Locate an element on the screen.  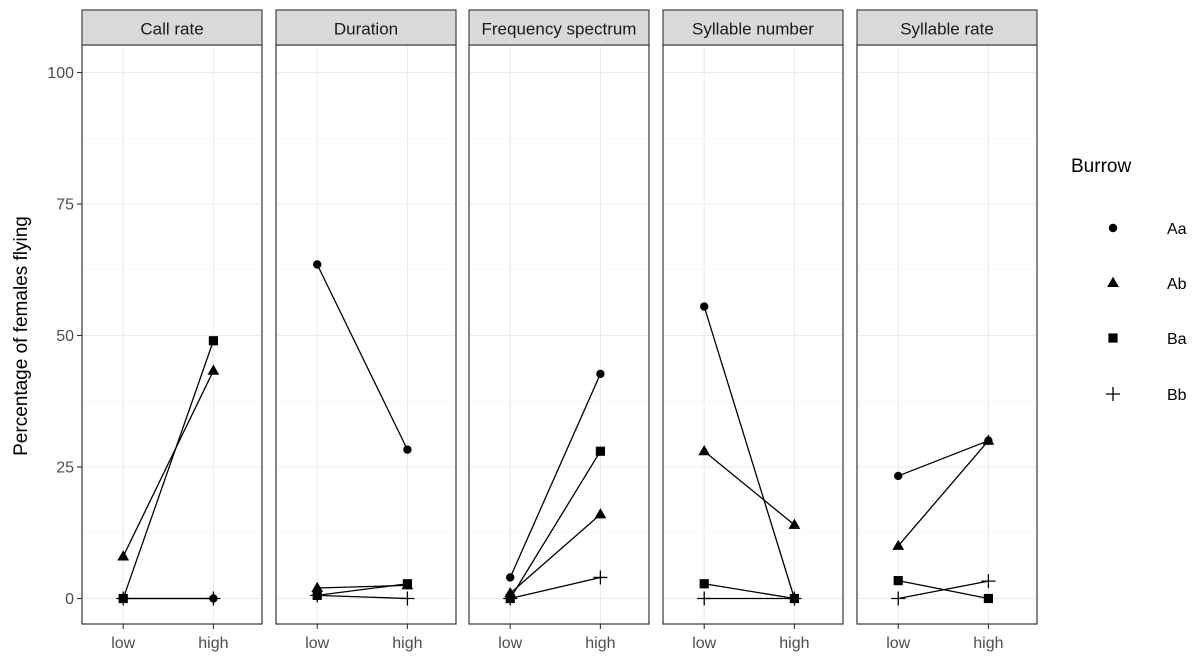
panel-syllable-number: Syllable number low high is located at coordinates (753, 330).